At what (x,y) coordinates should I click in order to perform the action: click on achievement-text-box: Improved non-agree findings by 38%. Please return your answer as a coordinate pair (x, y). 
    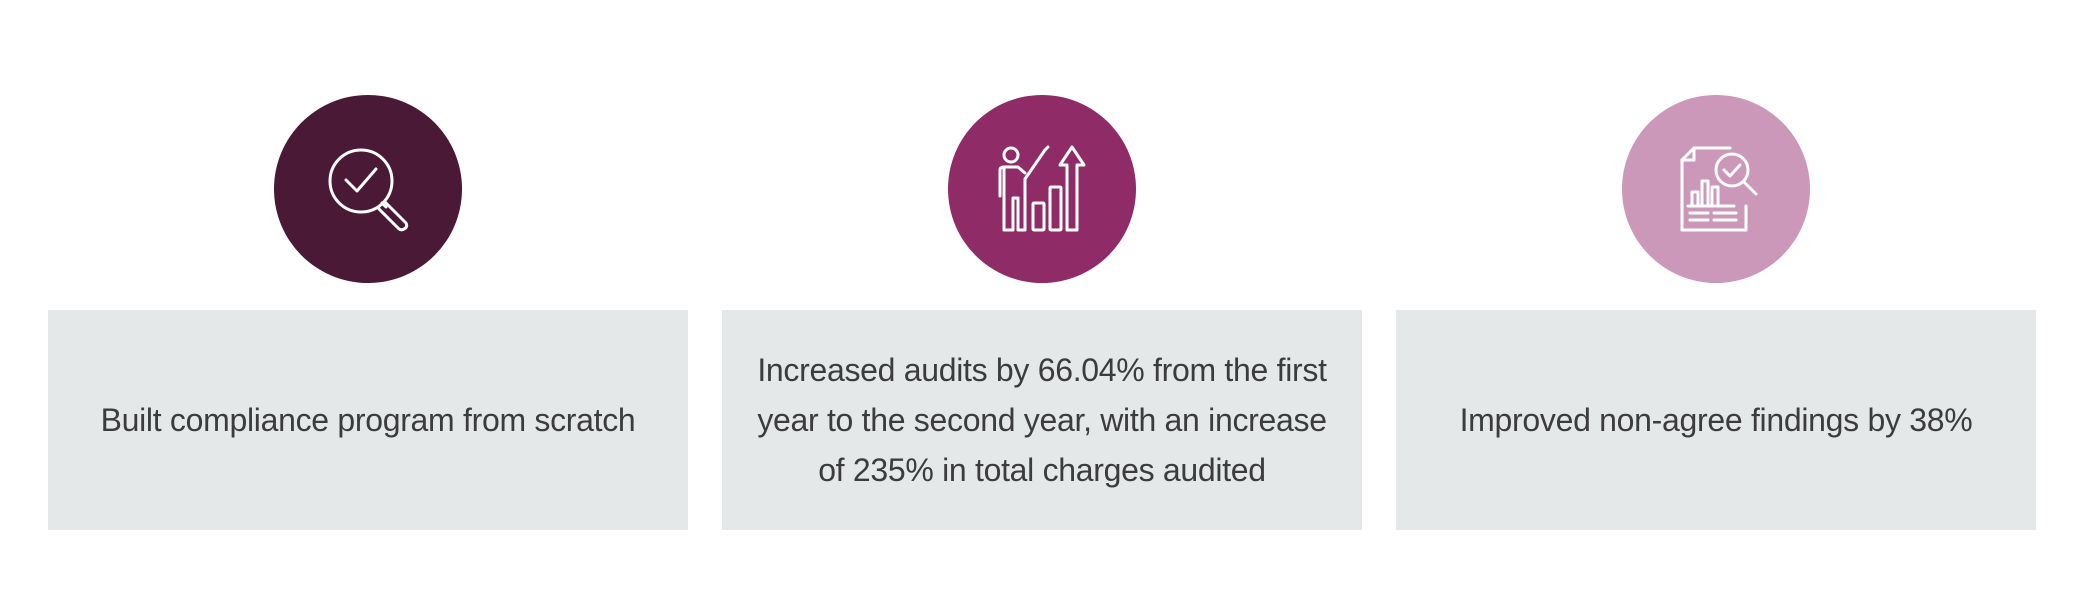
    Looking at the image, I should click on (1716, 420).